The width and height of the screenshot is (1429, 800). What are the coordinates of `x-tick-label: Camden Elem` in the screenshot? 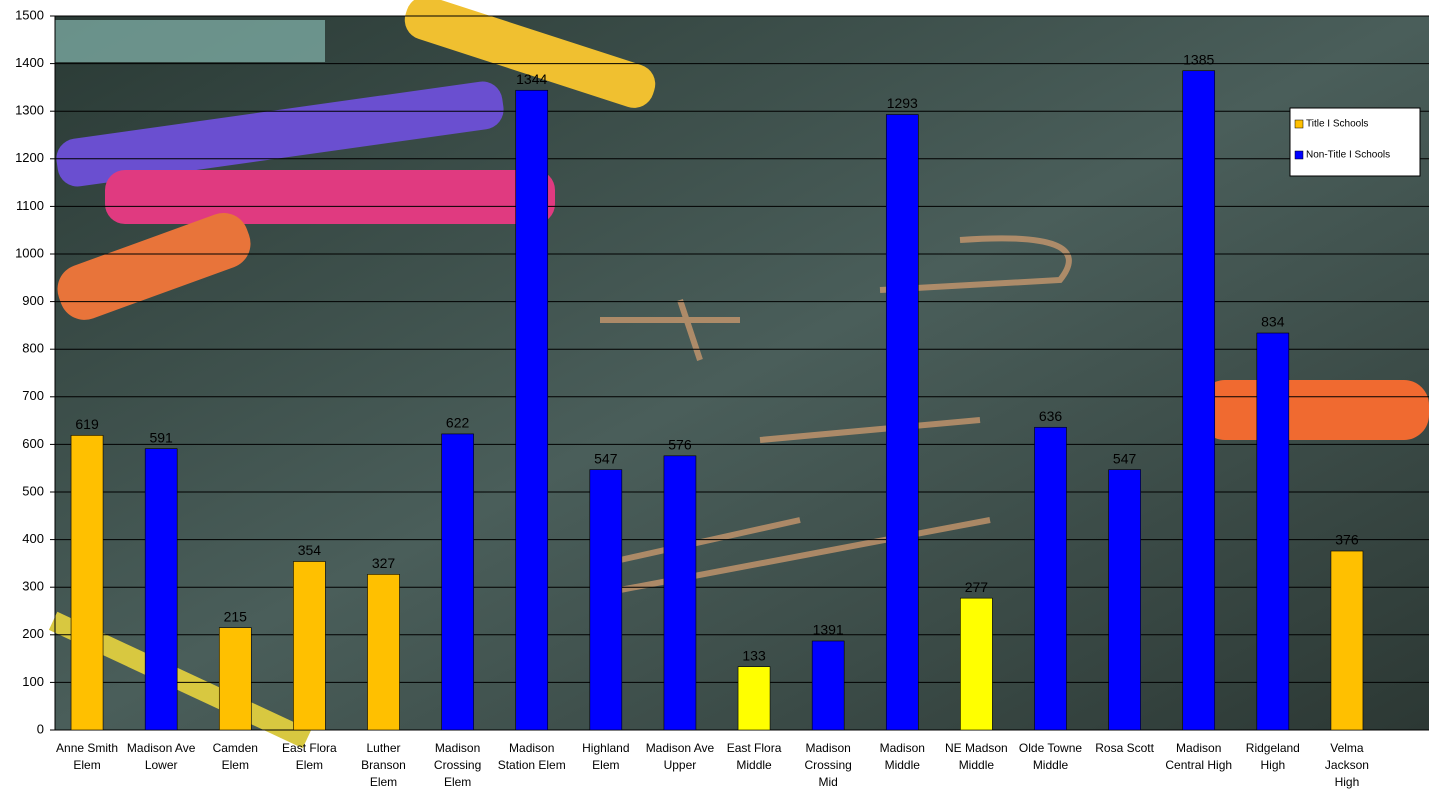 It's located at (235, 756).